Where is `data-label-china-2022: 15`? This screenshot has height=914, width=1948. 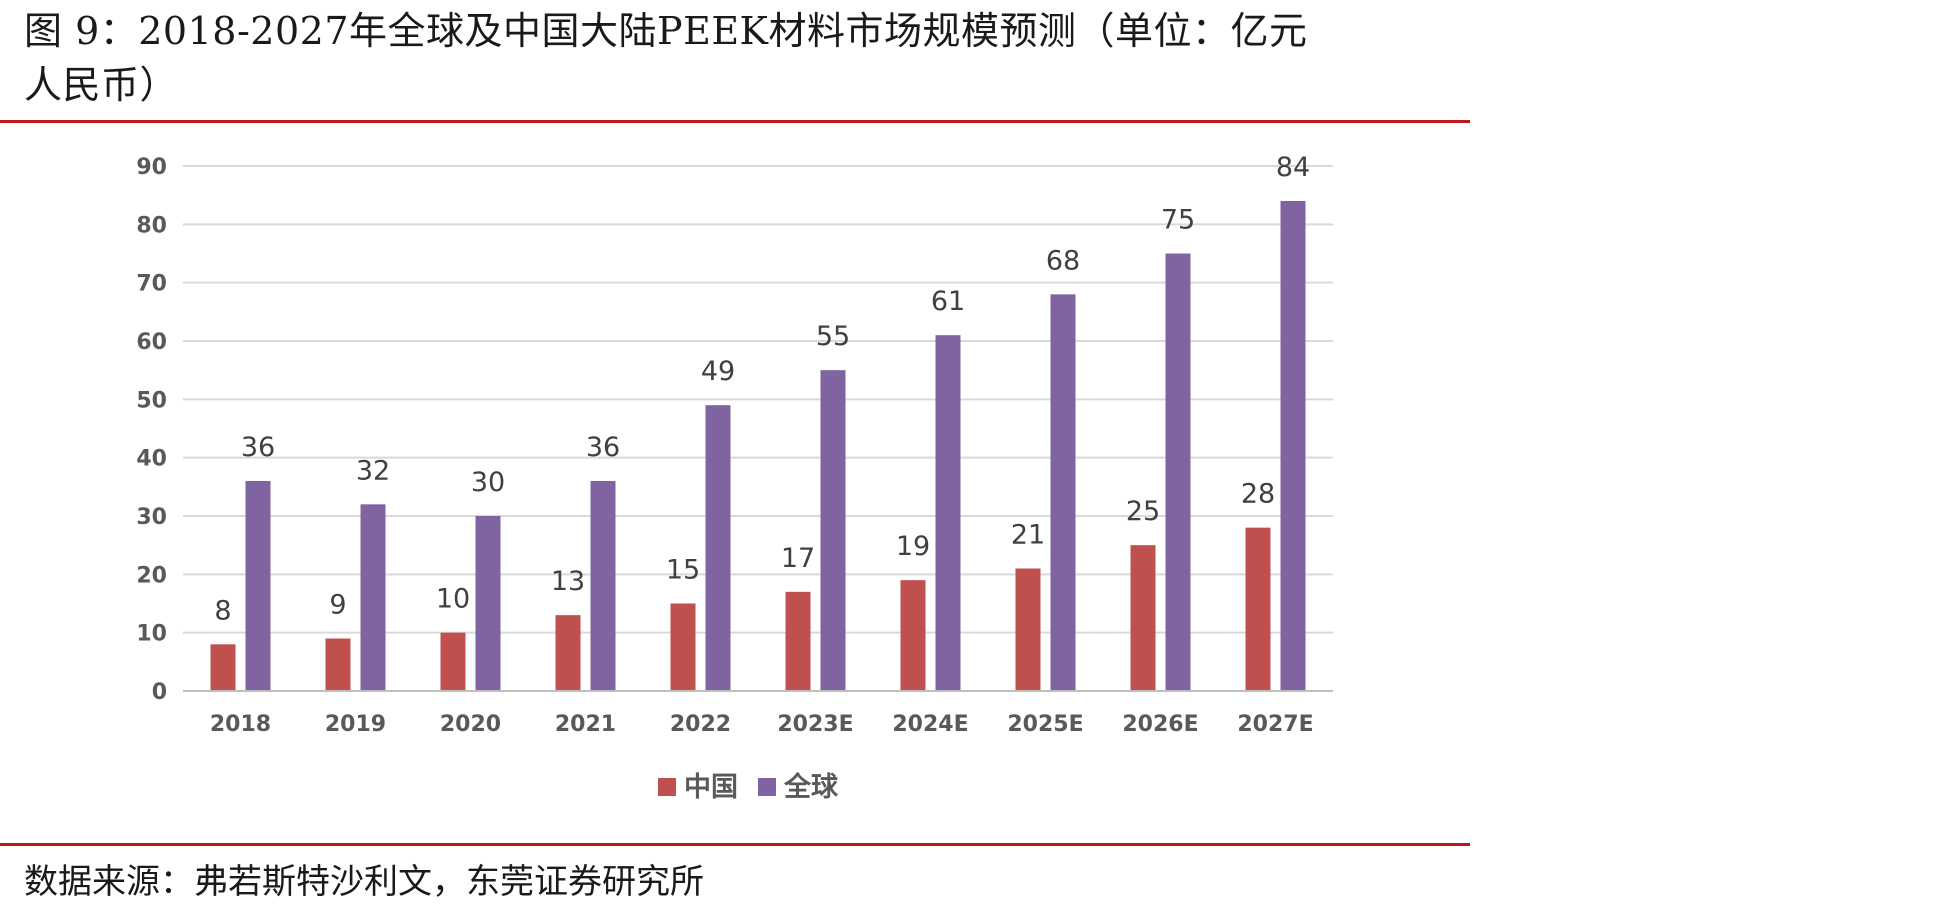
data-label-china-2022: 15 is located at coordinates (683, 570).